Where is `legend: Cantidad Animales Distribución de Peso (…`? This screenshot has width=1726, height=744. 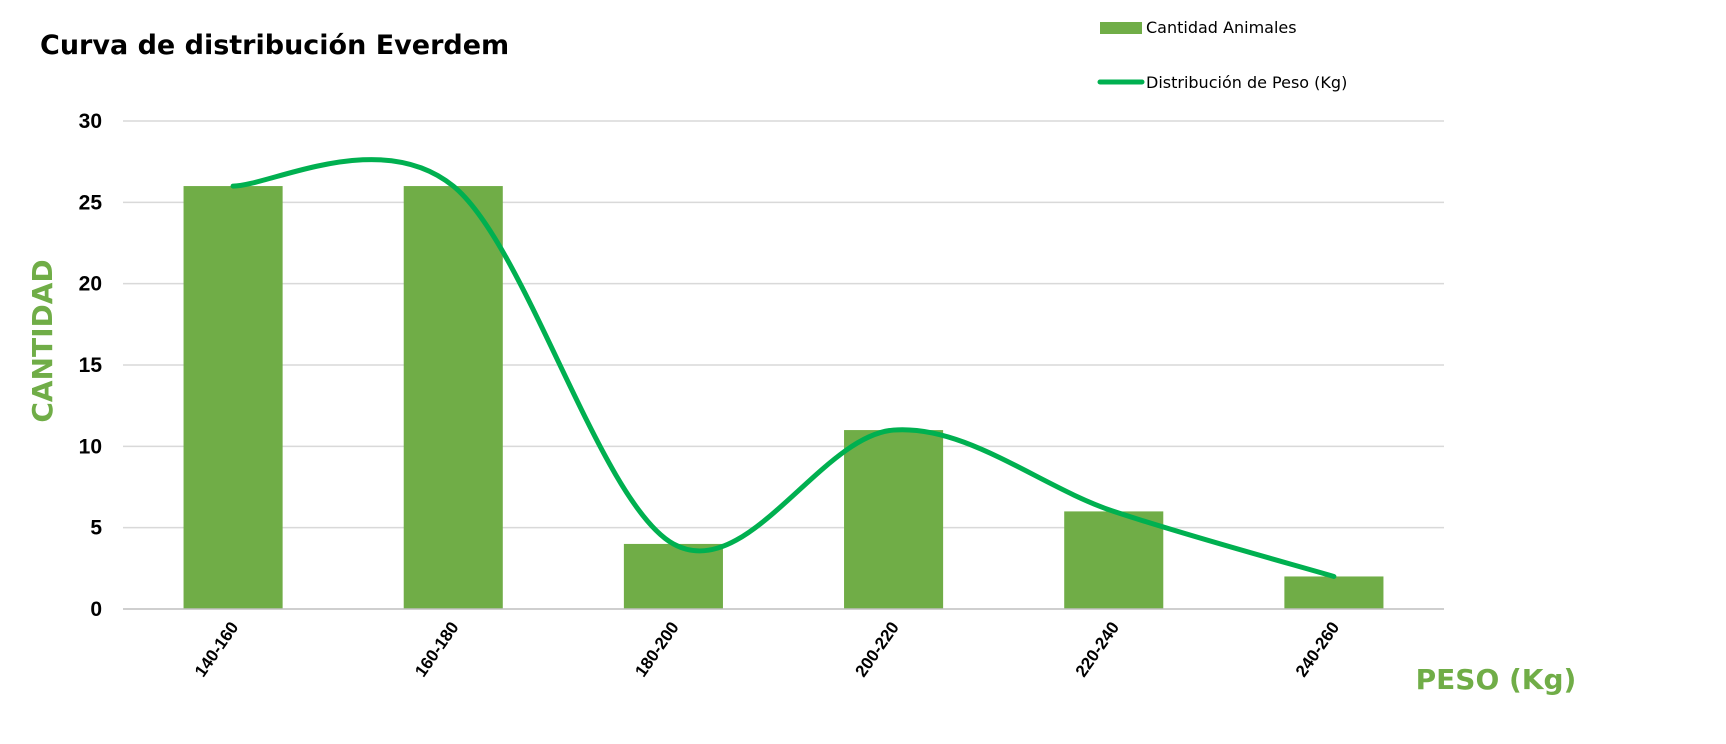 legend: Cantidad Animales Distribución de Peso (… is located at coordinates (1222, 55).